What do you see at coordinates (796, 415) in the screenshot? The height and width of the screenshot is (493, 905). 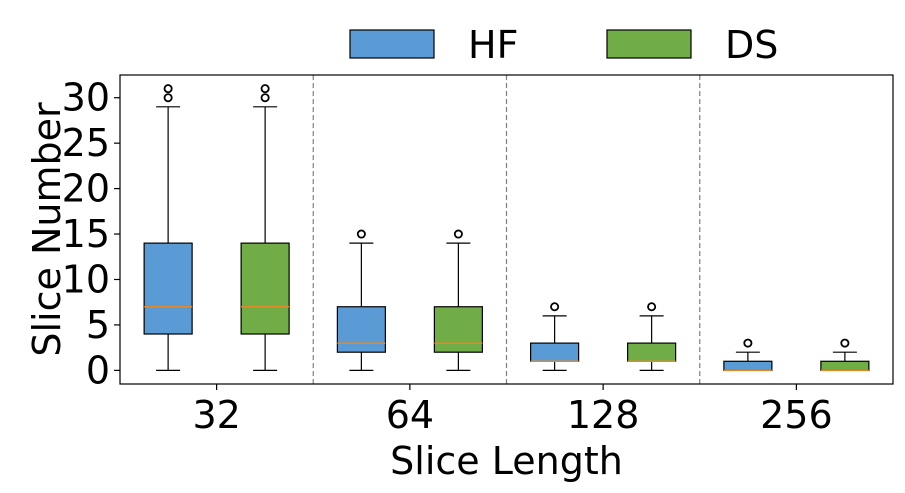 I see `x-tick-label: 256` at bounding box center [796, 415].